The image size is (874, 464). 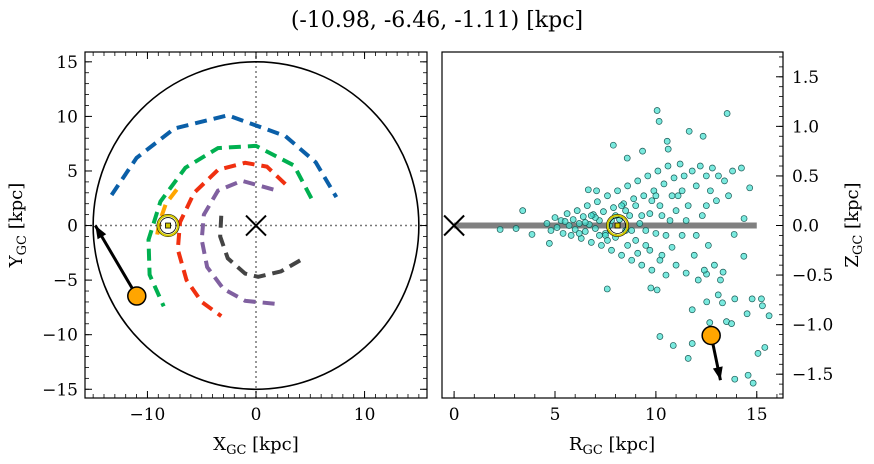 I want to click on y-tick-label: 10, so click(x=67, y=117).